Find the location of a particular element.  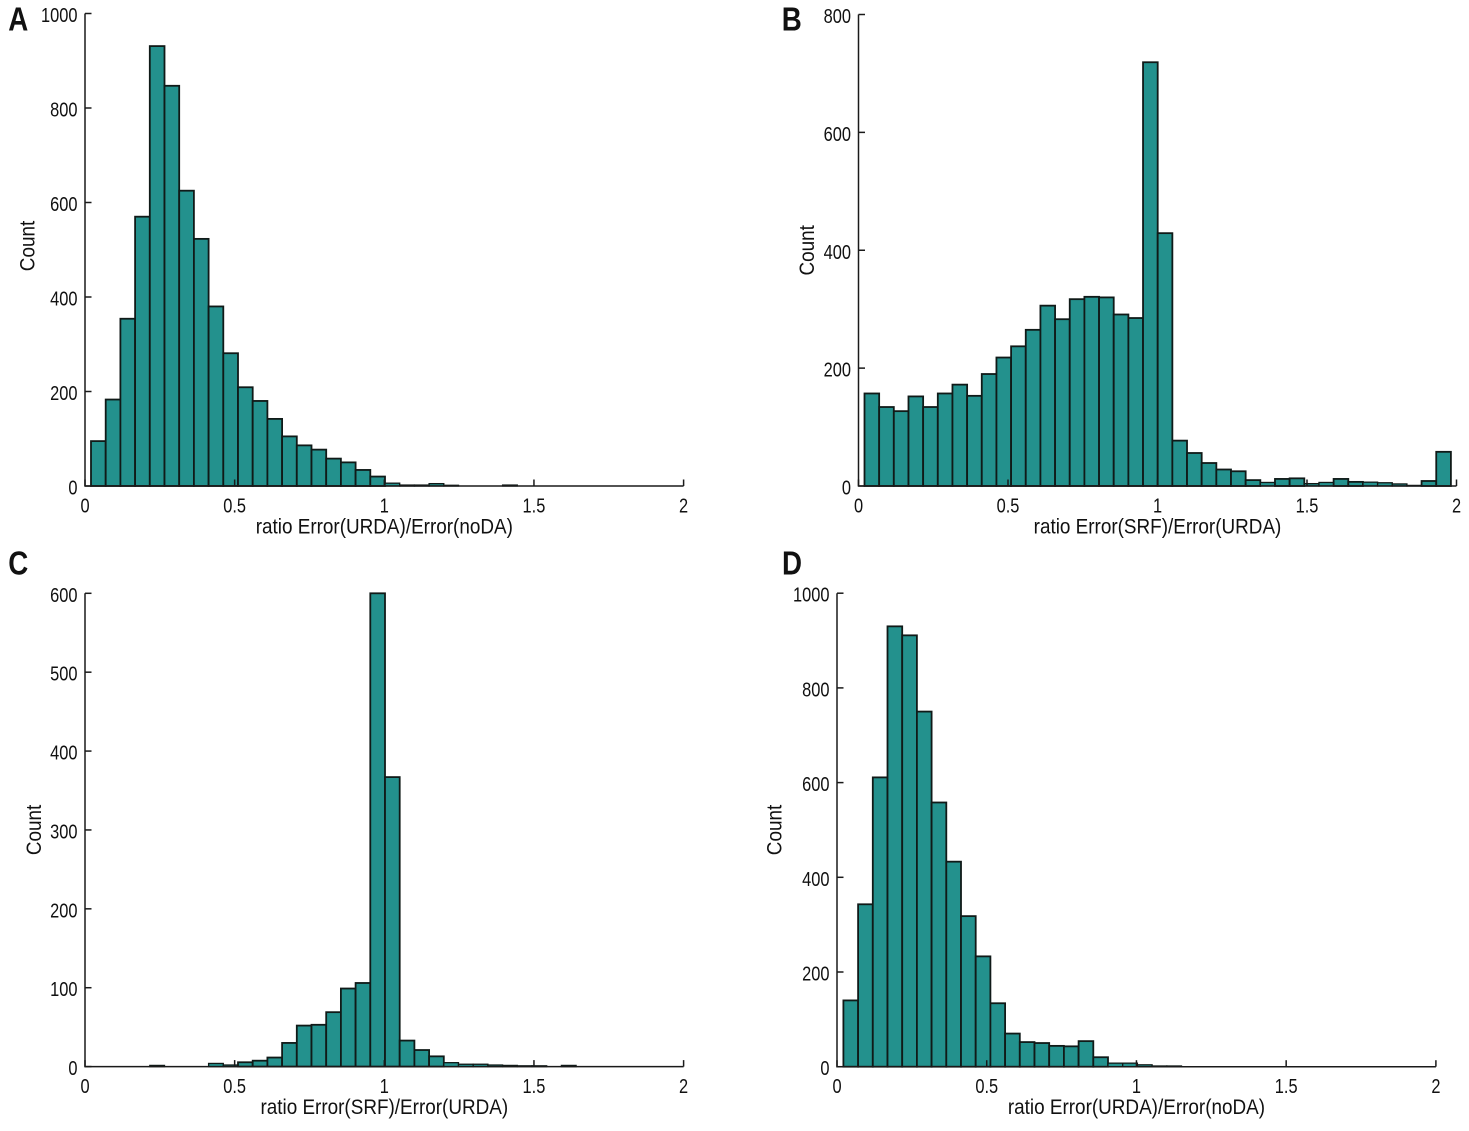

svg-text: 100 is located at coordinates (63, 989).